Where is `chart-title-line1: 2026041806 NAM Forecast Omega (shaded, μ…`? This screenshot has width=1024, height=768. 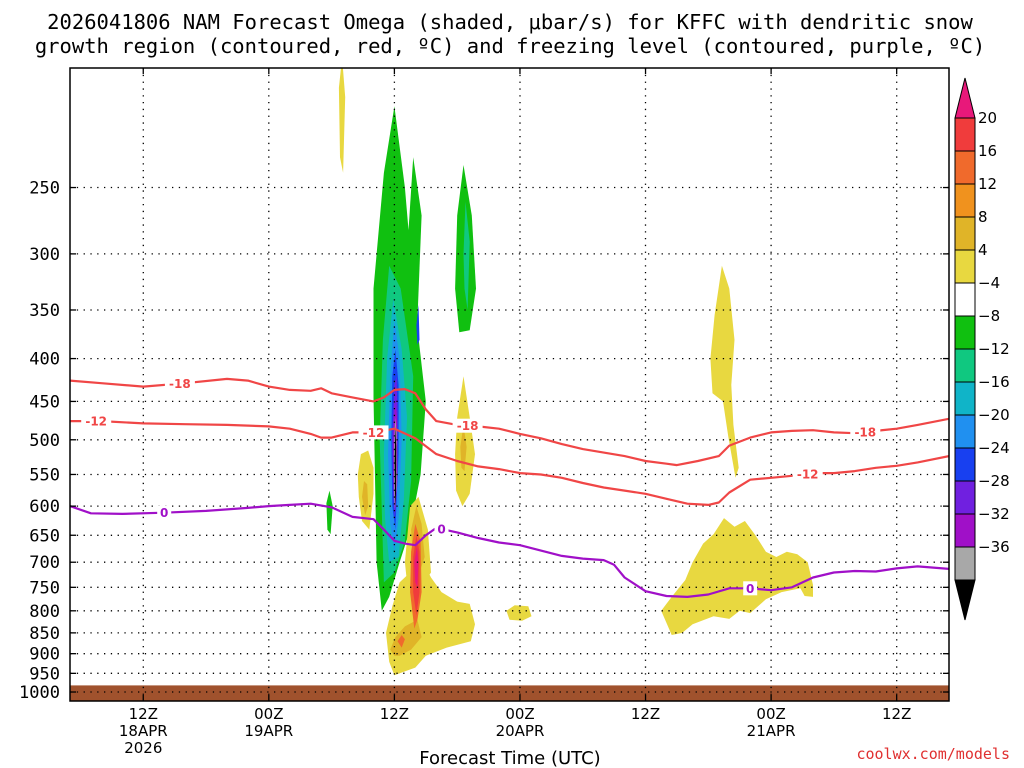
chart-title-line1: 2026041806 NAM Forecast Omega (shaded, μ… is located at coordinates (510, 22).